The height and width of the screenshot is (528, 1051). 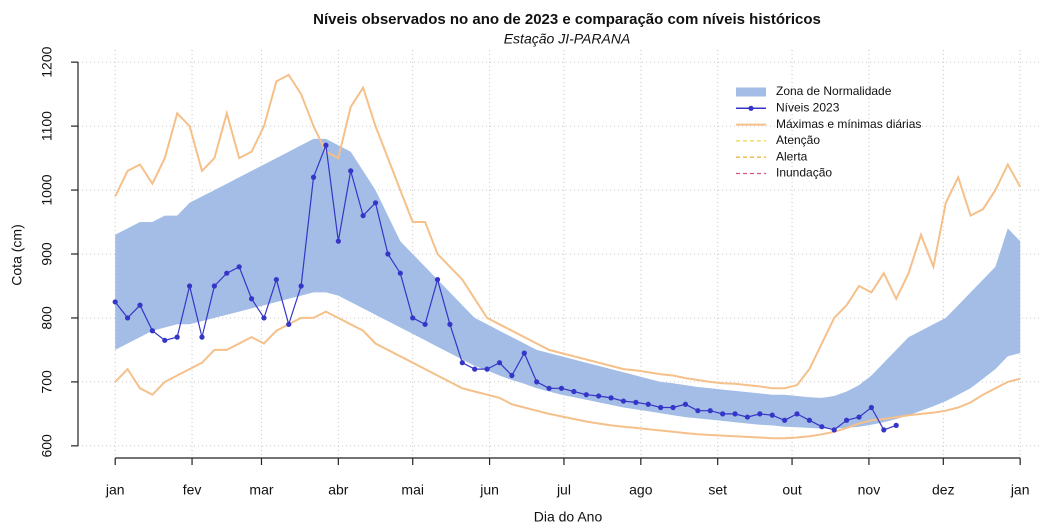 What do you see at coordinates (47, 382) in the screenshot?
I see `y-tick-label: 700` at bounding box center [47, 382].